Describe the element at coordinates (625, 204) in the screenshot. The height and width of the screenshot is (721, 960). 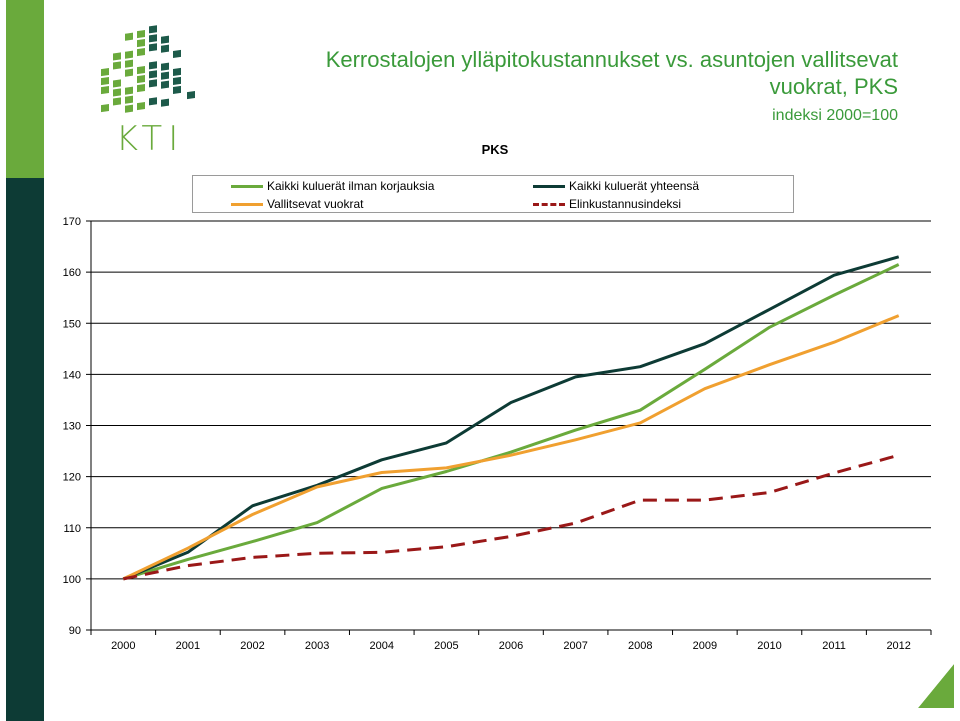
I see `legend-label-series-3: Elinkustannusindeksi` at that location.